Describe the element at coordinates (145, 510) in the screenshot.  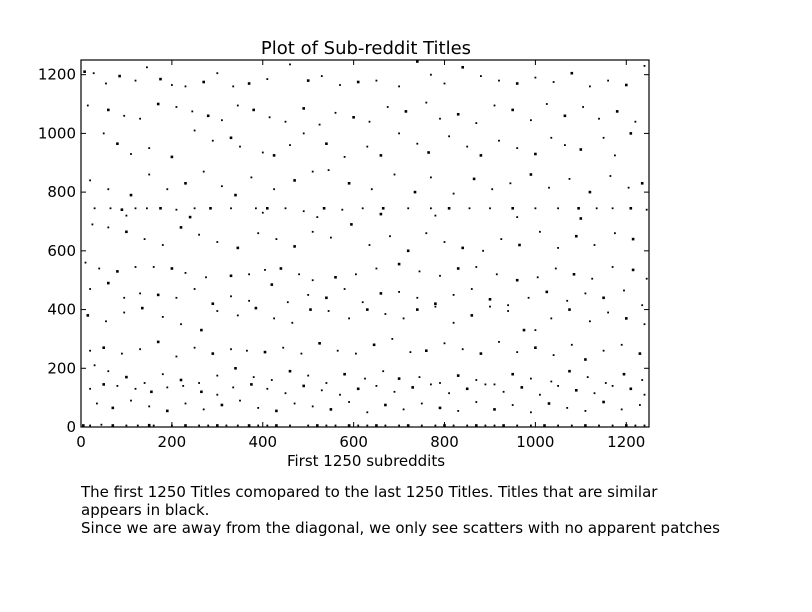
I see `caption-line-2: appears in black.` at that location.